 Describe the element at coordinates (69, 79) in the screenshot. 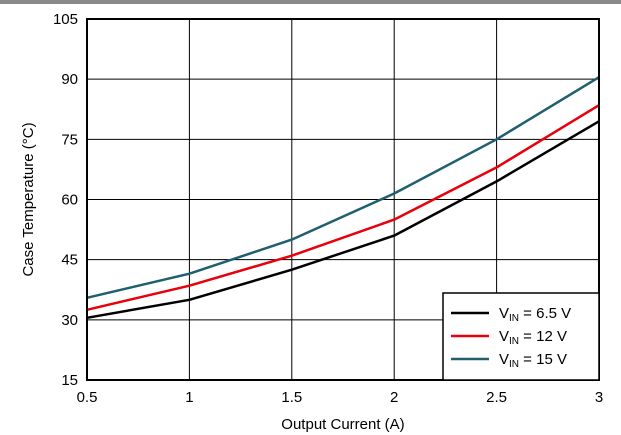

I see `y-tick-label: 90` at that location.